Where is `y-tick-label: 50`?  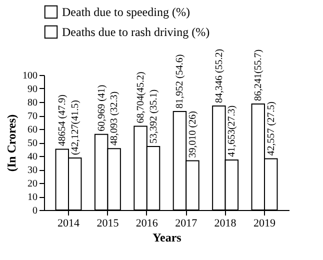
y-tick-label: 50 is located at coordinates (33, 143).